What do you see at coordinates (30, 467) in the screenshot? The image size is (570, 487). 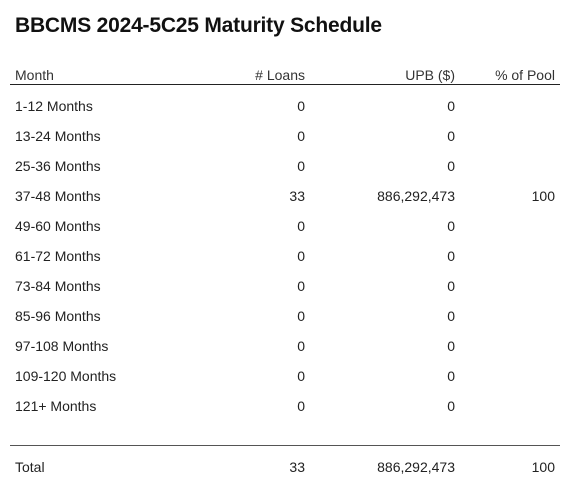 I see `total-label: Total` at bounding box center [30, 467].